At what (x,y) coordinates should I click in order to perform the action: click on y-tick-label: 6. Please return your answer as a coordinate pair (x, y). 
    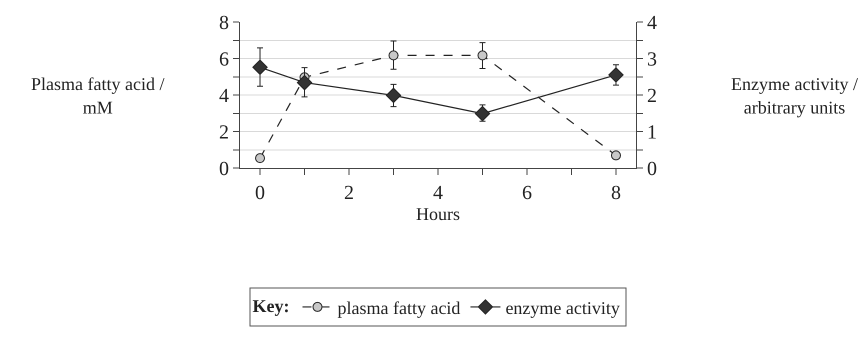
    Looking at the image, I should click on (224, 59).